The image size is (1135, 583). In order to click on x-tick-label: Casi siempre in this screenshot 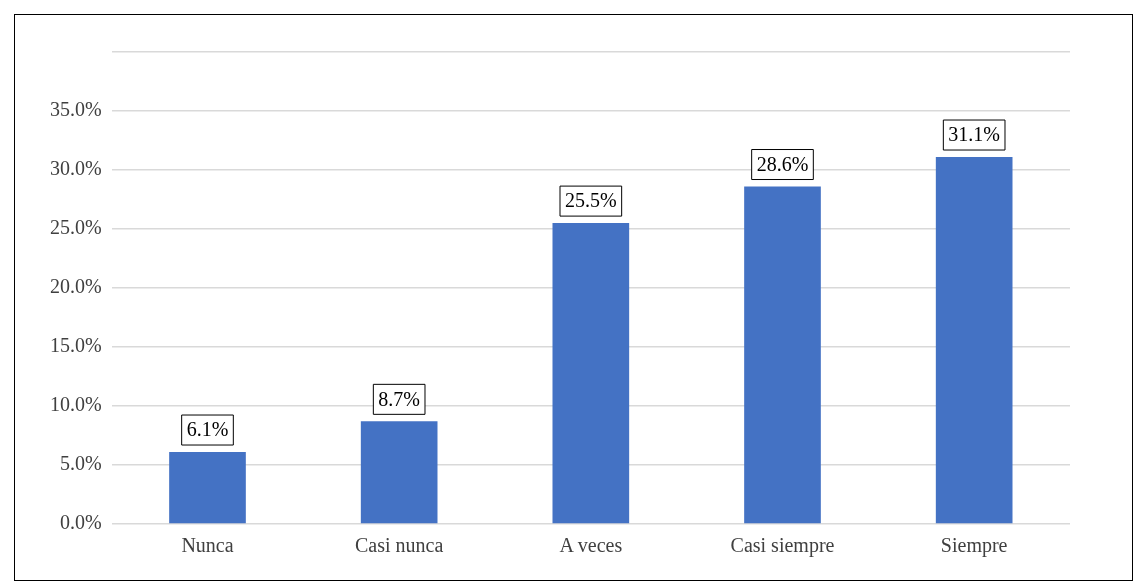, I will do `click(782, 546)`.